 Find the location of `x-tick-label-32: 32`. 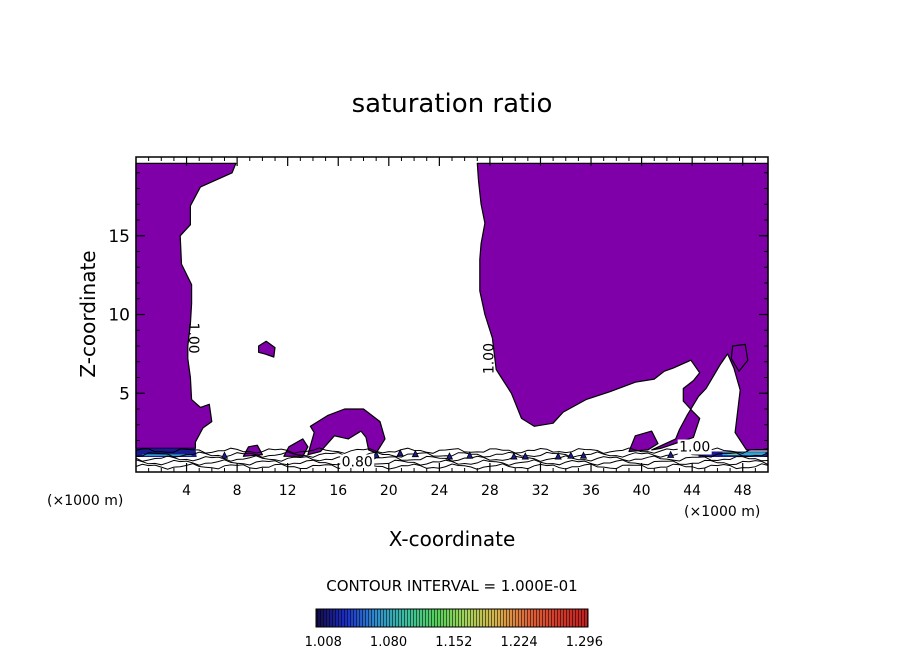

x-tick-label-32: 32 is located at coordinates (541, 491).